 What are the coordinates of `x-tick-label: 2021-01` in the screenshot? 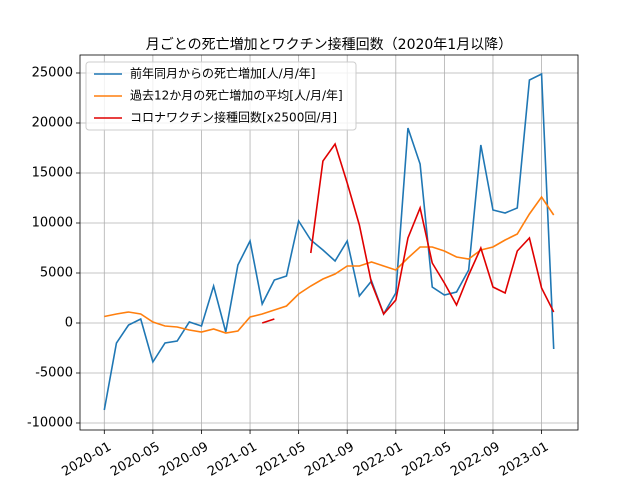 It's located at (232, 460).